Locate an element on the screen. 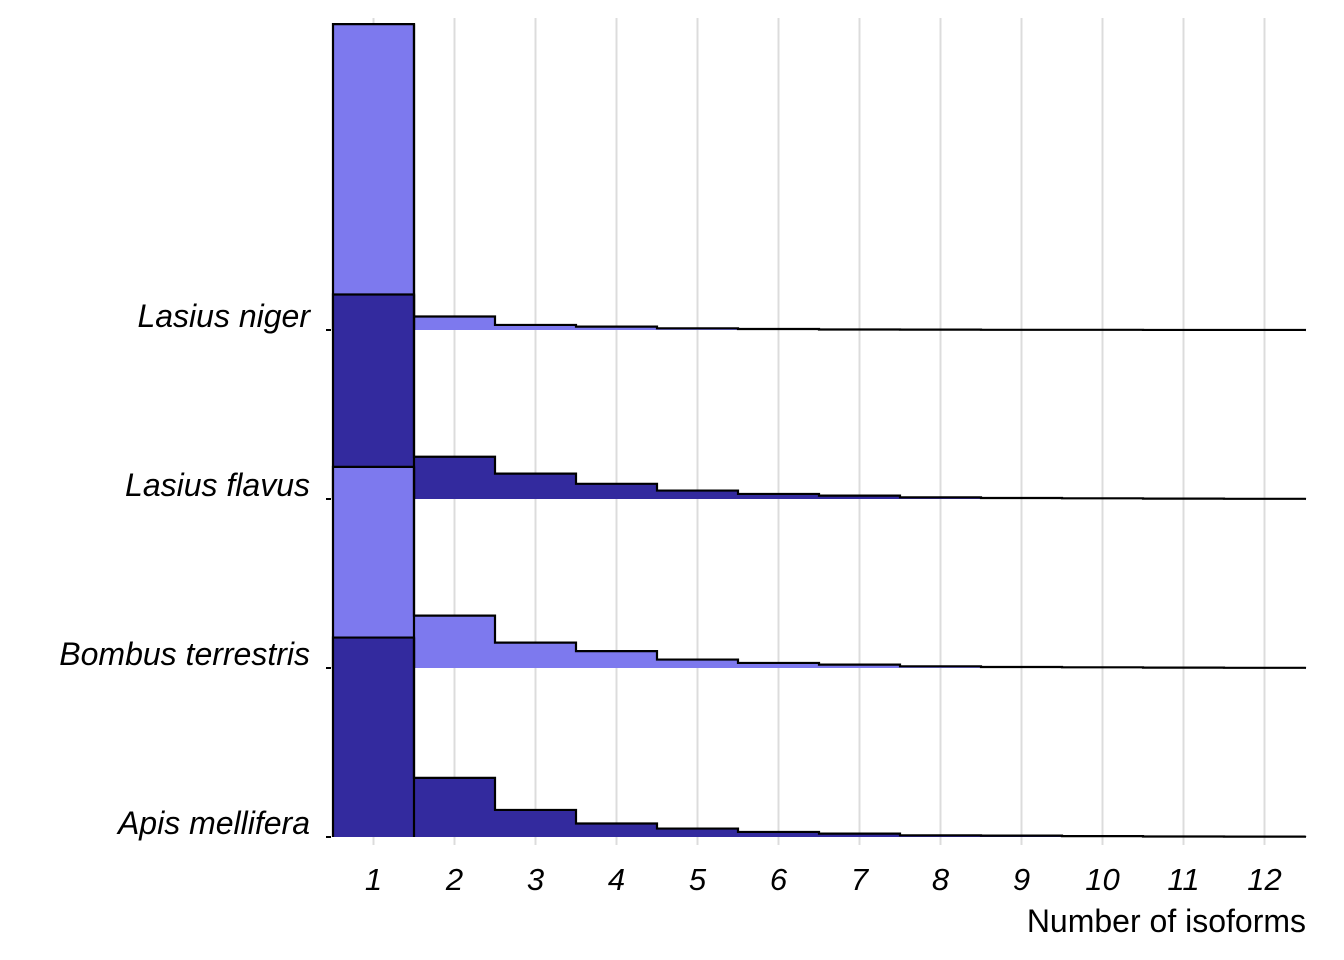 The image size is (1344, 960). x-axis-title: Number of isoforms is located at coordinates (1166, 921).